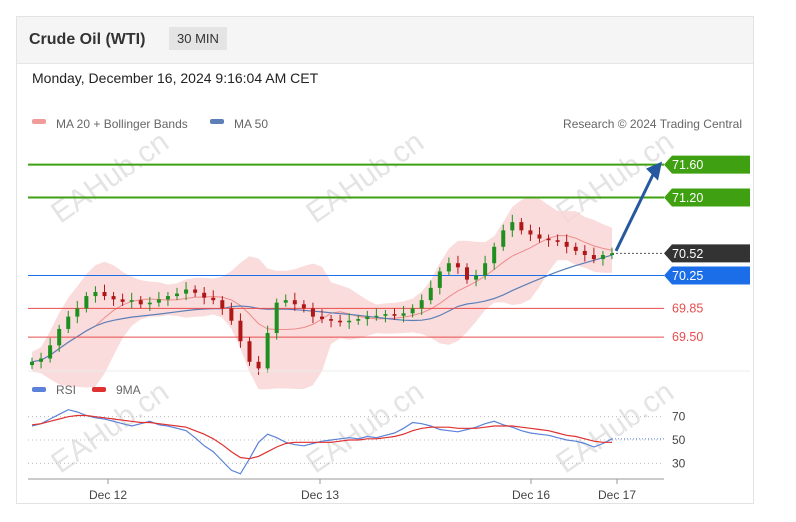 The height and width of the screenshot is (522, 796). What do you see at coordinates (87, 39) in the screenshot?
I see `instrument-title: Crude Oil (WTI)` at bounding box center [87, 39].